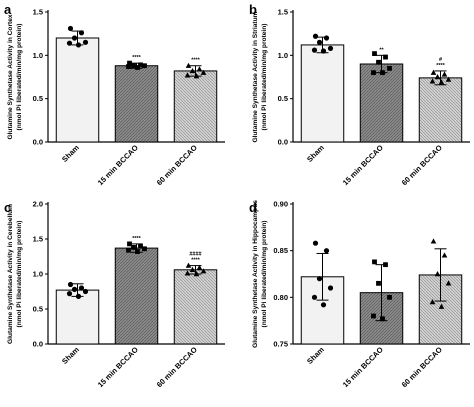  Describe the element at coordinates (280, 204) in the screenshot. I see `y-tick-label: 0.90` at that location.